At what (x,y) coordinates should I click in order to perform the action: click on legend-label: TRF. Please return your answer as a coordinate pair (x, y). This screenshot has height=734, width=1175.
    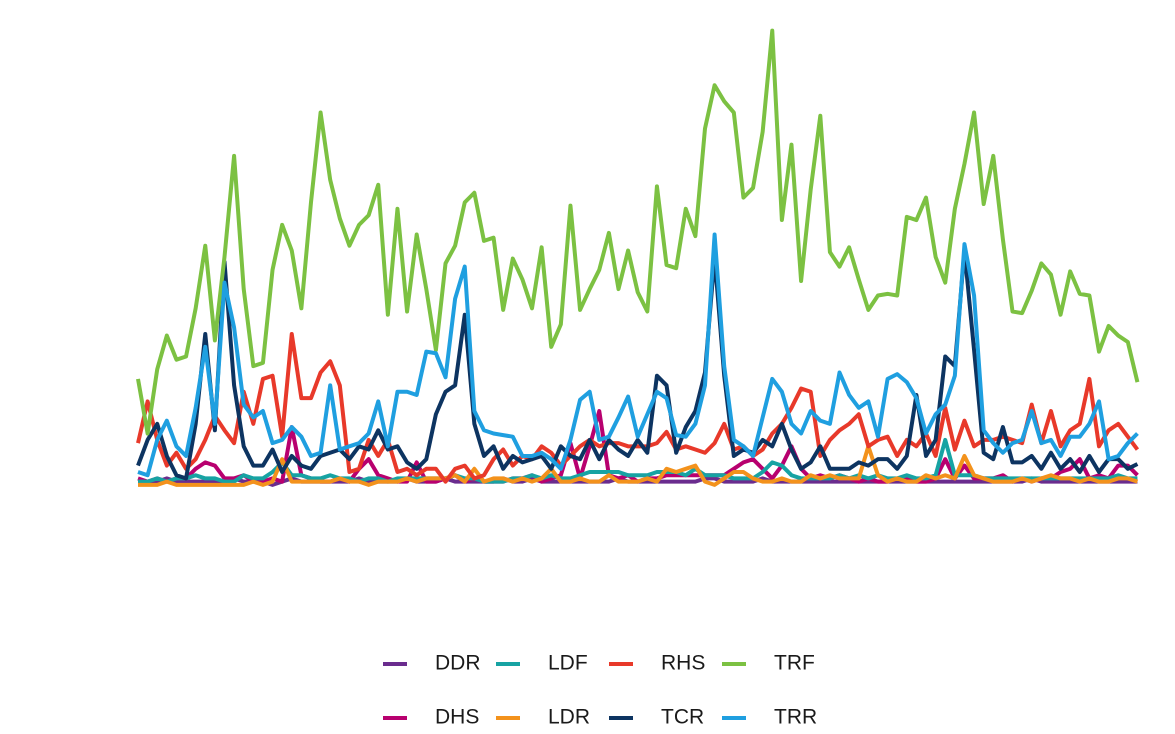
    Looking at the image, I should click on (794, 663).